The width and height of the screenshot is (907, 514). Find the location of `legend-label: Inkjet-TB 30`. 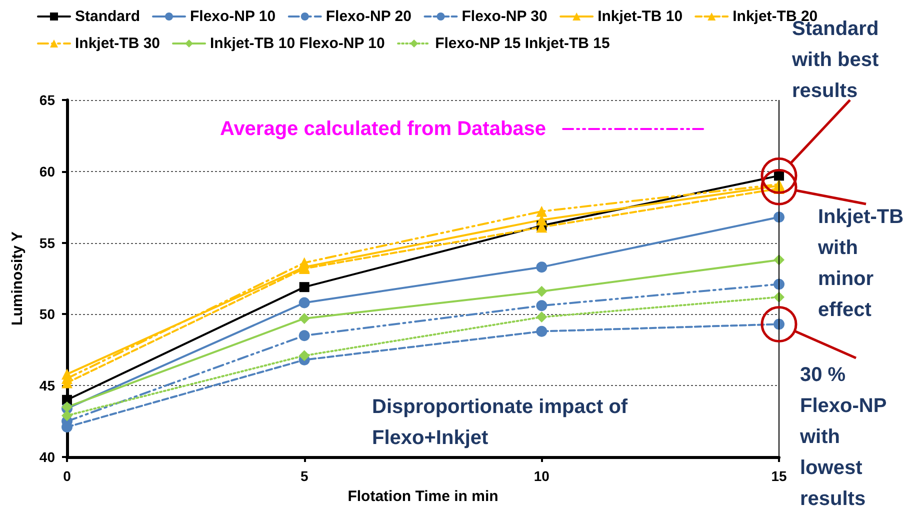

legend-label: Inkjet-TB 30 is located at coordinates (117, 43).